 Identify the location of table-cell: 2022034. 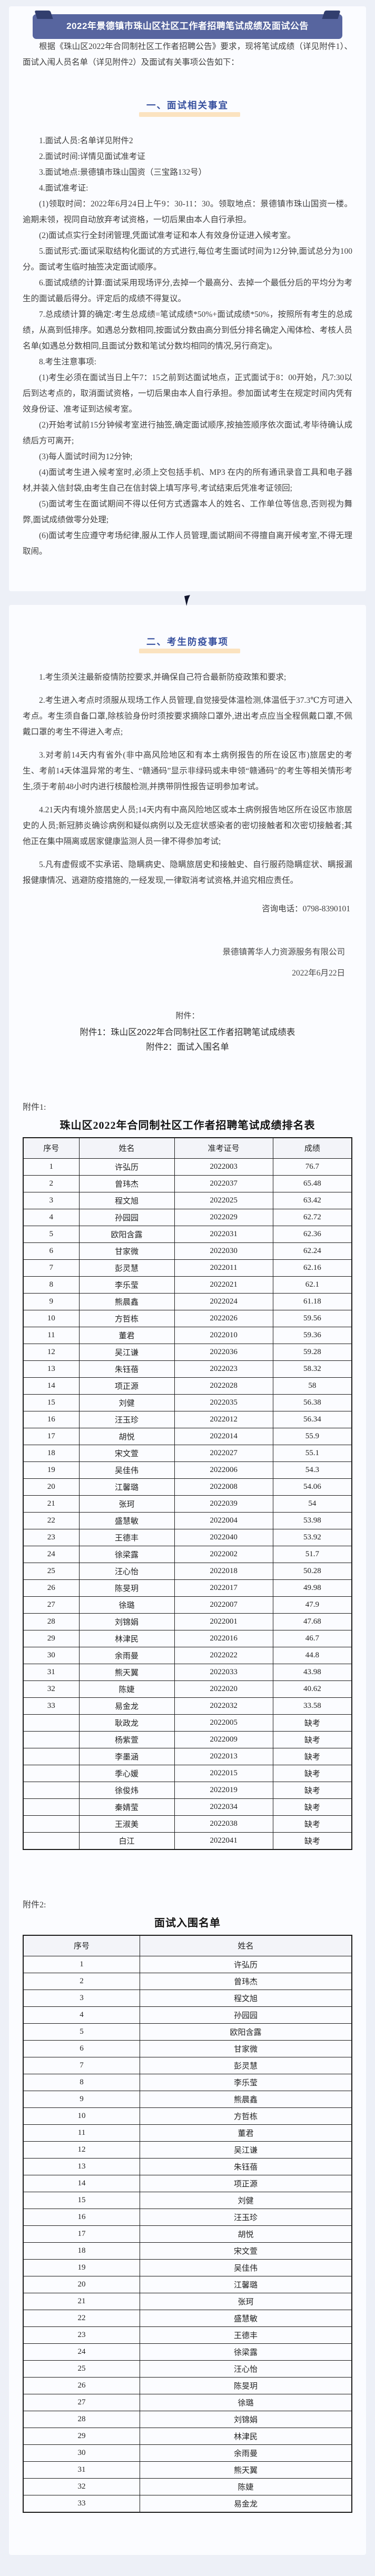
(224, 1807).